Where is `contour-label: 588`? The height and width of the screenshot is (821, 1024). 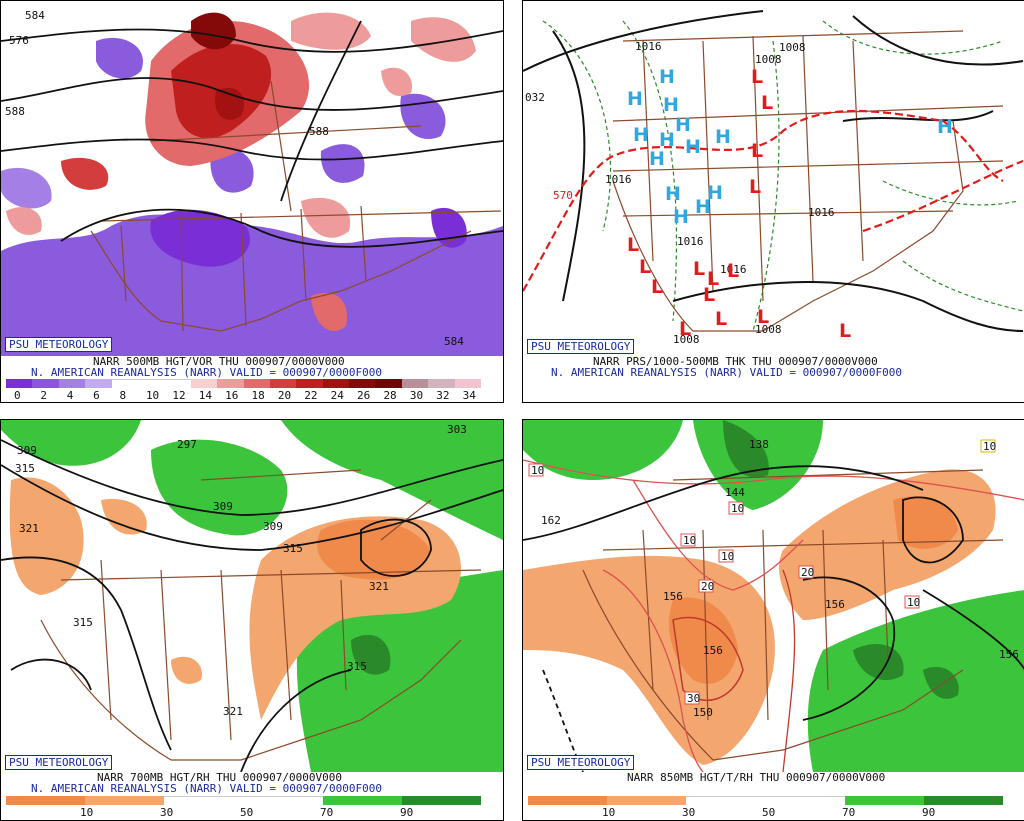
contour-label: 588 is located at coordinates (319, 131).